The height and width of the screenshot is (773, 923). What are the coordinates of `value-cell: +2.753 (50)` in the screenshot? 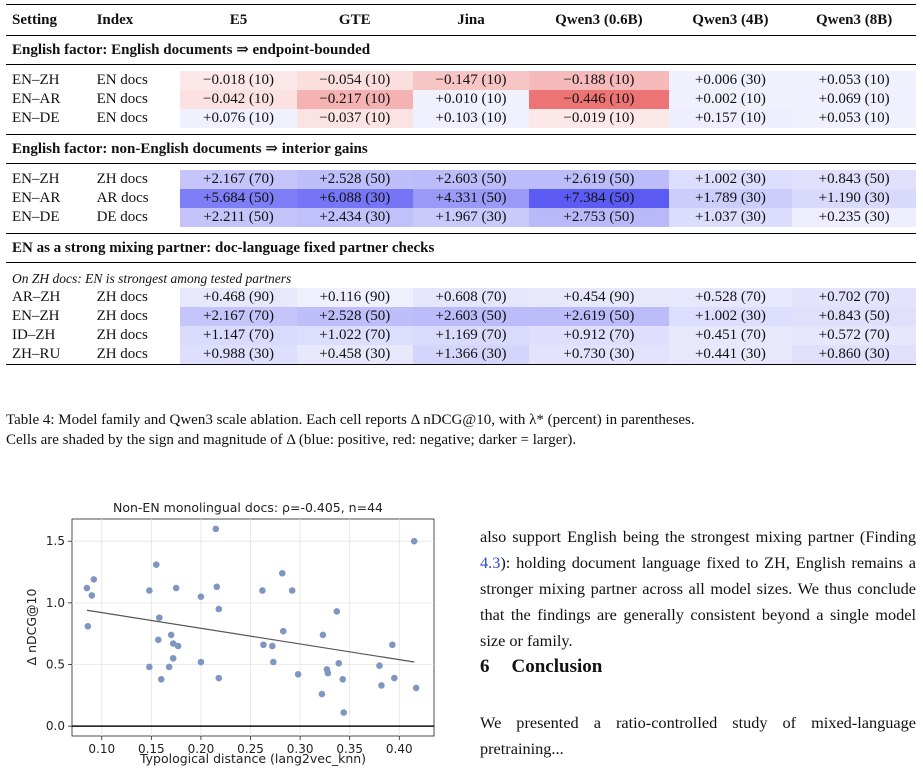 It's located at (599, 217).